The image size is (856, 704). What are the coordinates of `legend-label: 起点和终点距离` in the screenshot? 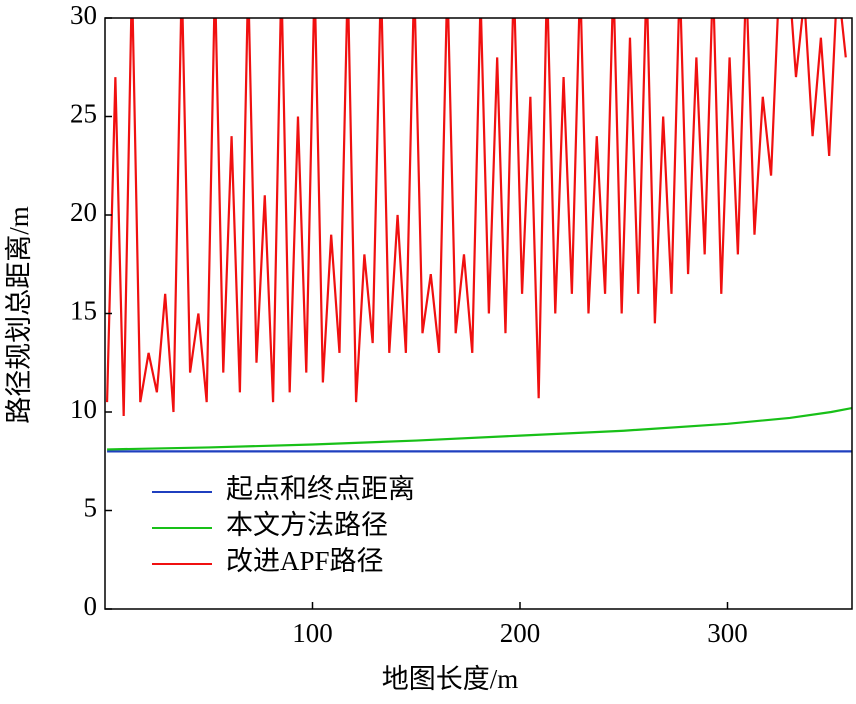 It's located at (320, 489).